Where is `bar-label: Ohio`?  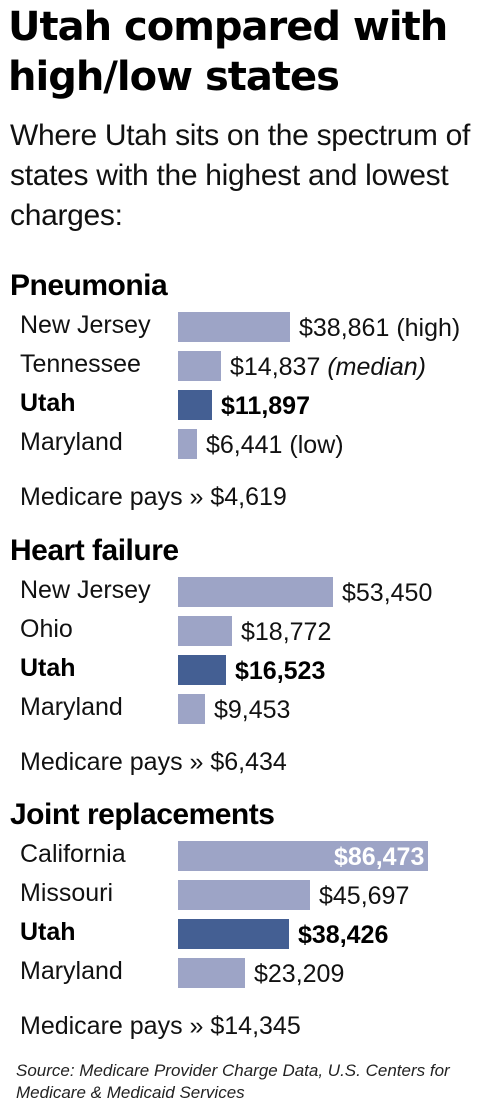 bar-label: Ohio is located at coordinates (46, 629).